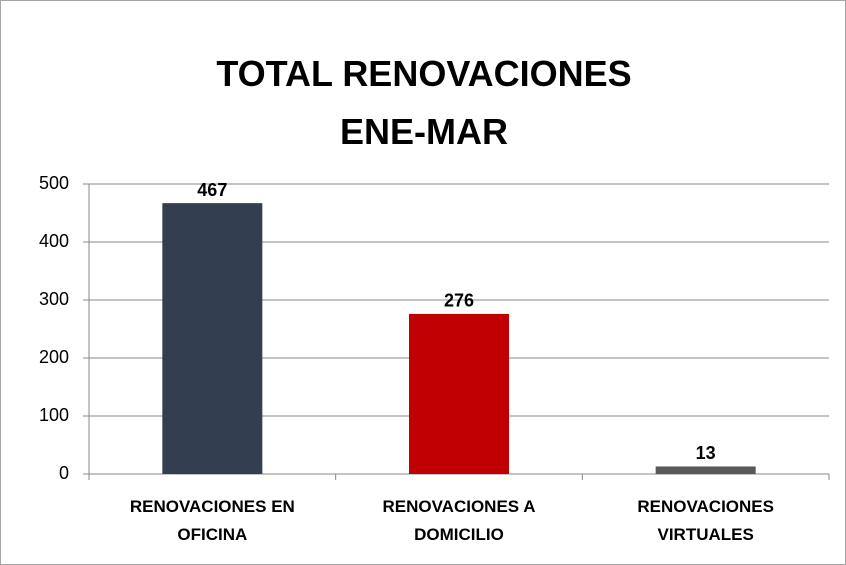 The image size is (846, 565). Describe the element at coordinates (54, 241) in the screenshot. I see `y-tick-label: 400` at that location.